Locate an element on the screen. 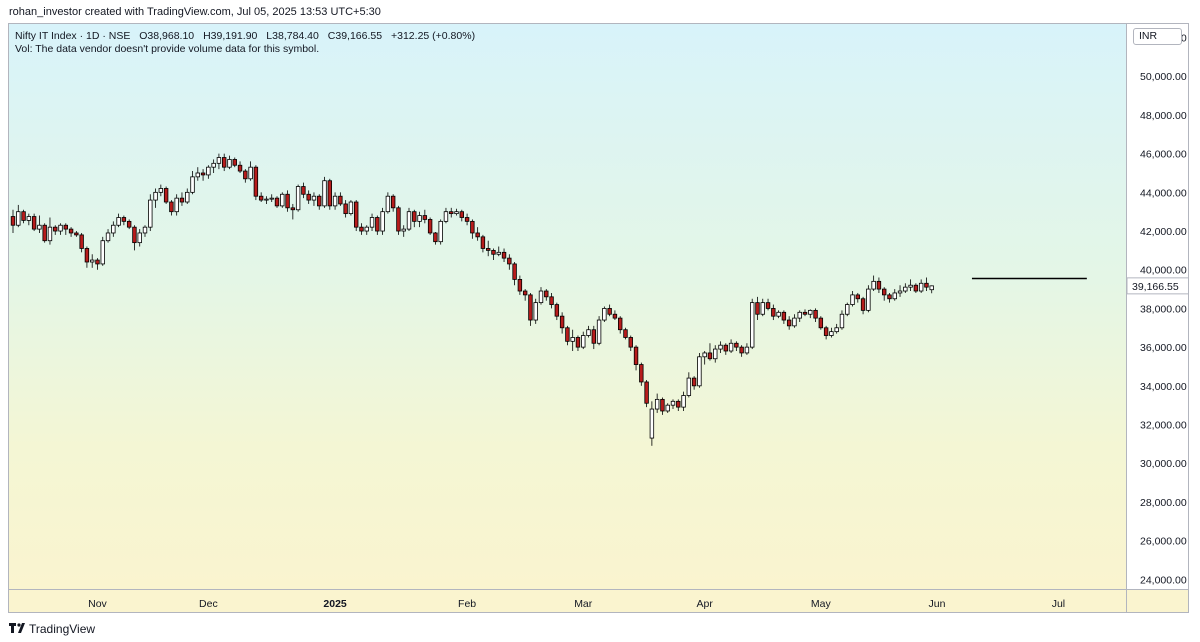 This screenshot has width=1200, height=642. time-tick-label: Feb is located at coordinates (467, 604).